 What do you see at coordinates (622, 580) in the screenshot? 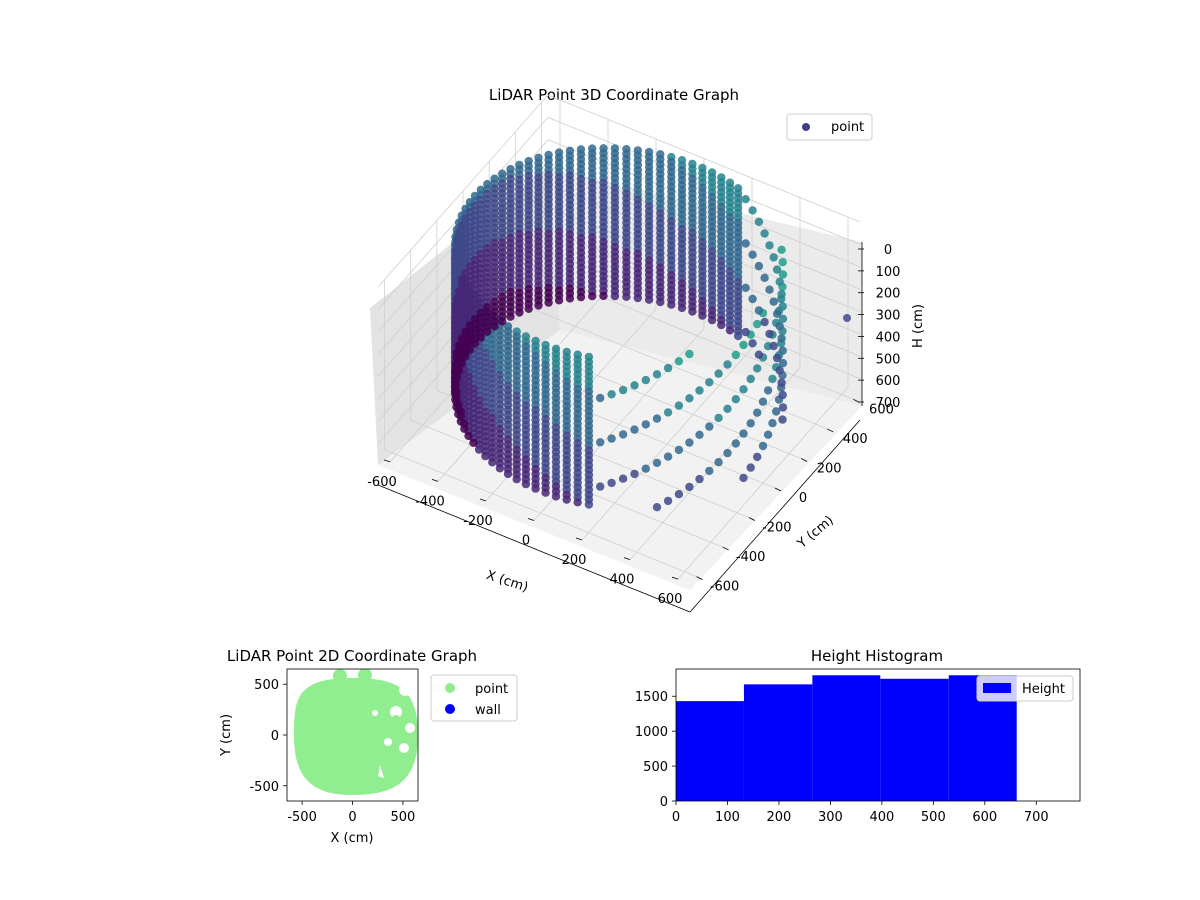
I see `x-tick-label-3d: 400` at bounding box center [622, 580].